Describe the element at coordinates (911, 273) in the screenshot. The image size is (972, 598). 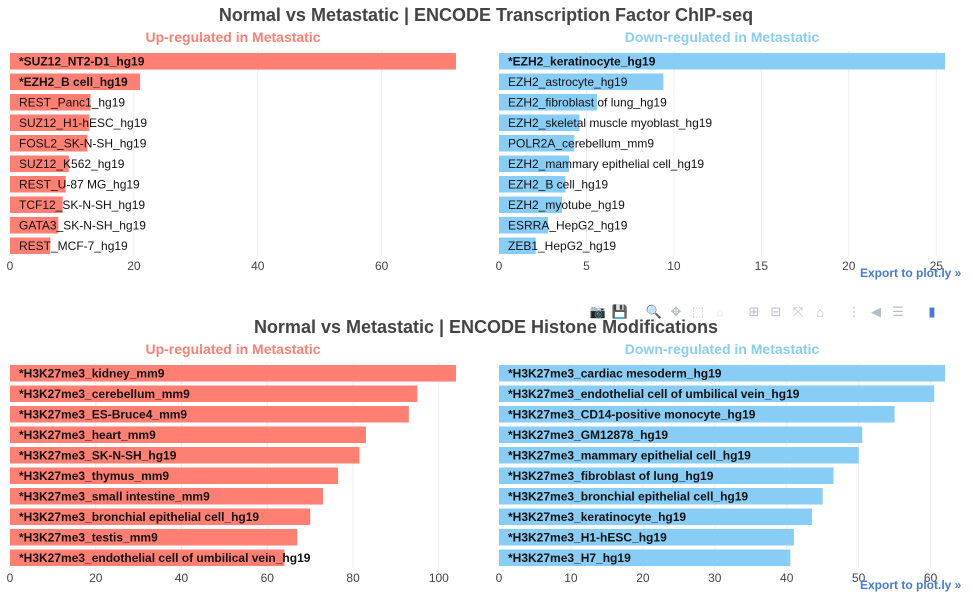
I see `tf-export-link: Export to plot.ly »` at that location.